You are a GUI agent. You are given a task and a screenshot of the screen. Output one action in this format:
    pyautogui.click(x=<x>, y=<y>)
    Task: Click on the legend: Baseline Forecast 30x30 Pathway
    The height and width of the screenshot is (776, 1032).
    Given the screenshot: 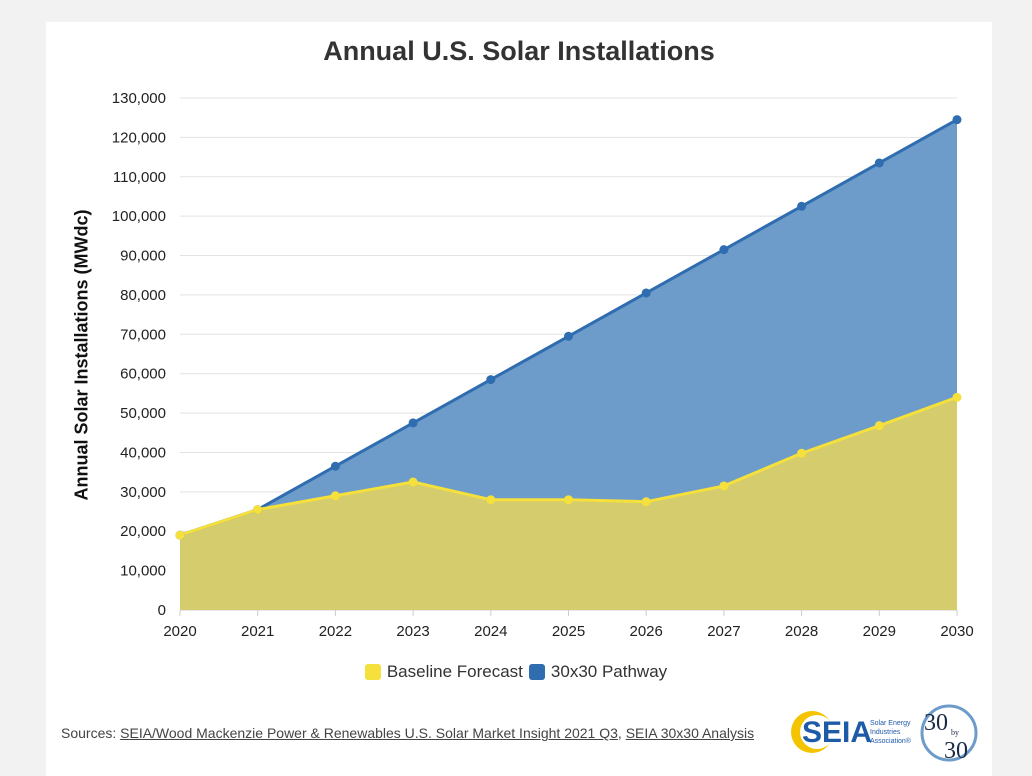 What is the action you would take?
    pyautogui.click(x=516, y=672)
    